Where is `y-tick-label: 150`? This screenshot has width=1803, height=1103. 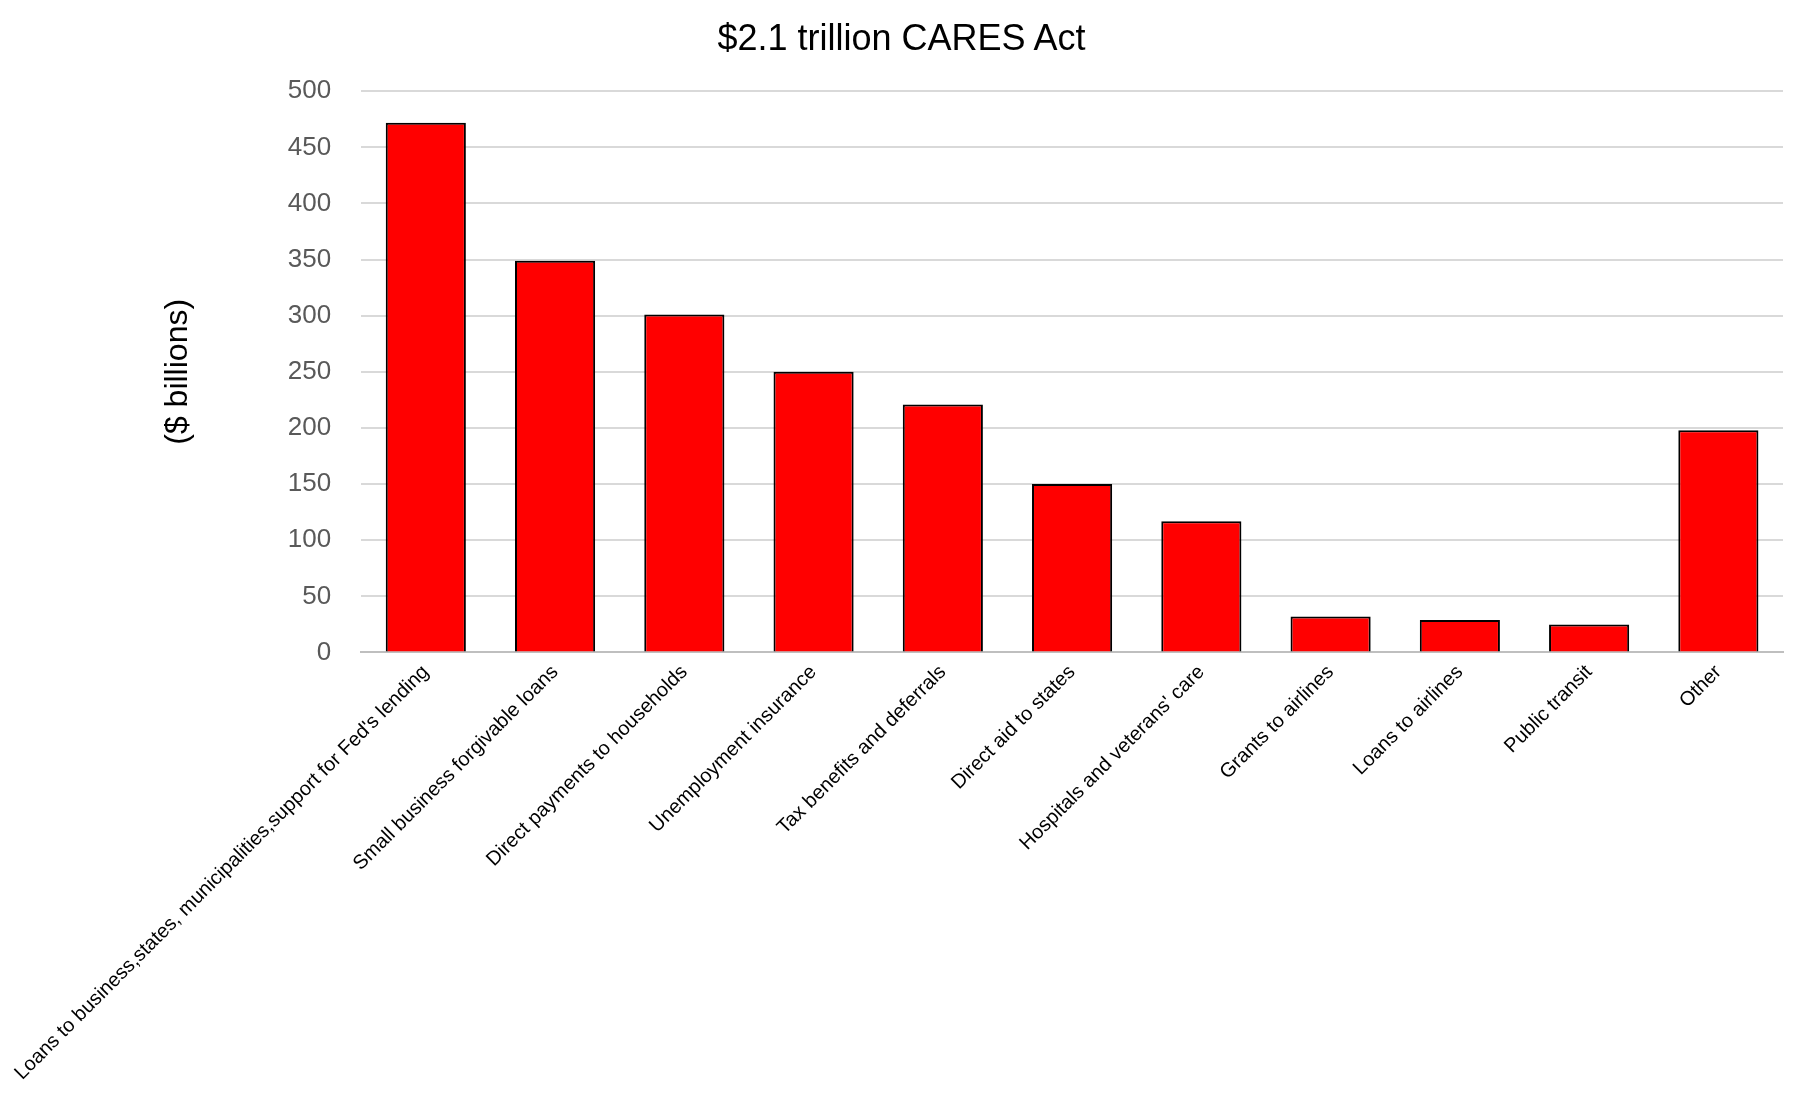
y-tick-label: 150 is located at coordinates (309, 482).